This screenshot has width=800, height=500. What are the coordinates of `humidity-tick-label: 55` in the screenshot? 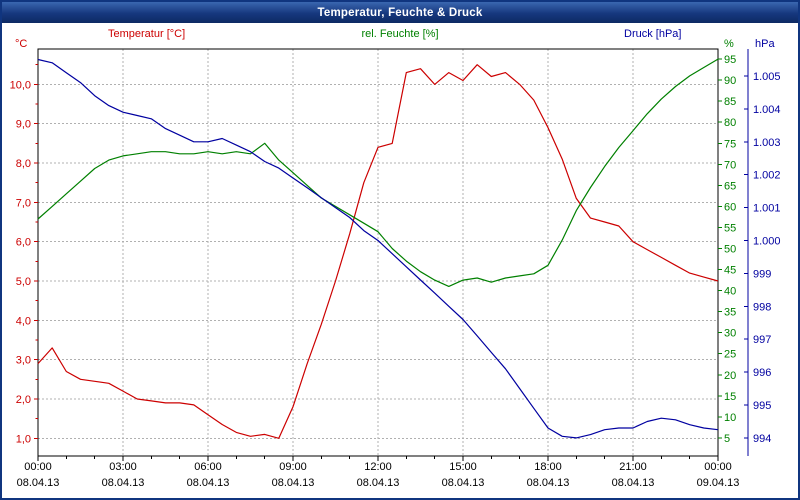 It's located at (730, 228).